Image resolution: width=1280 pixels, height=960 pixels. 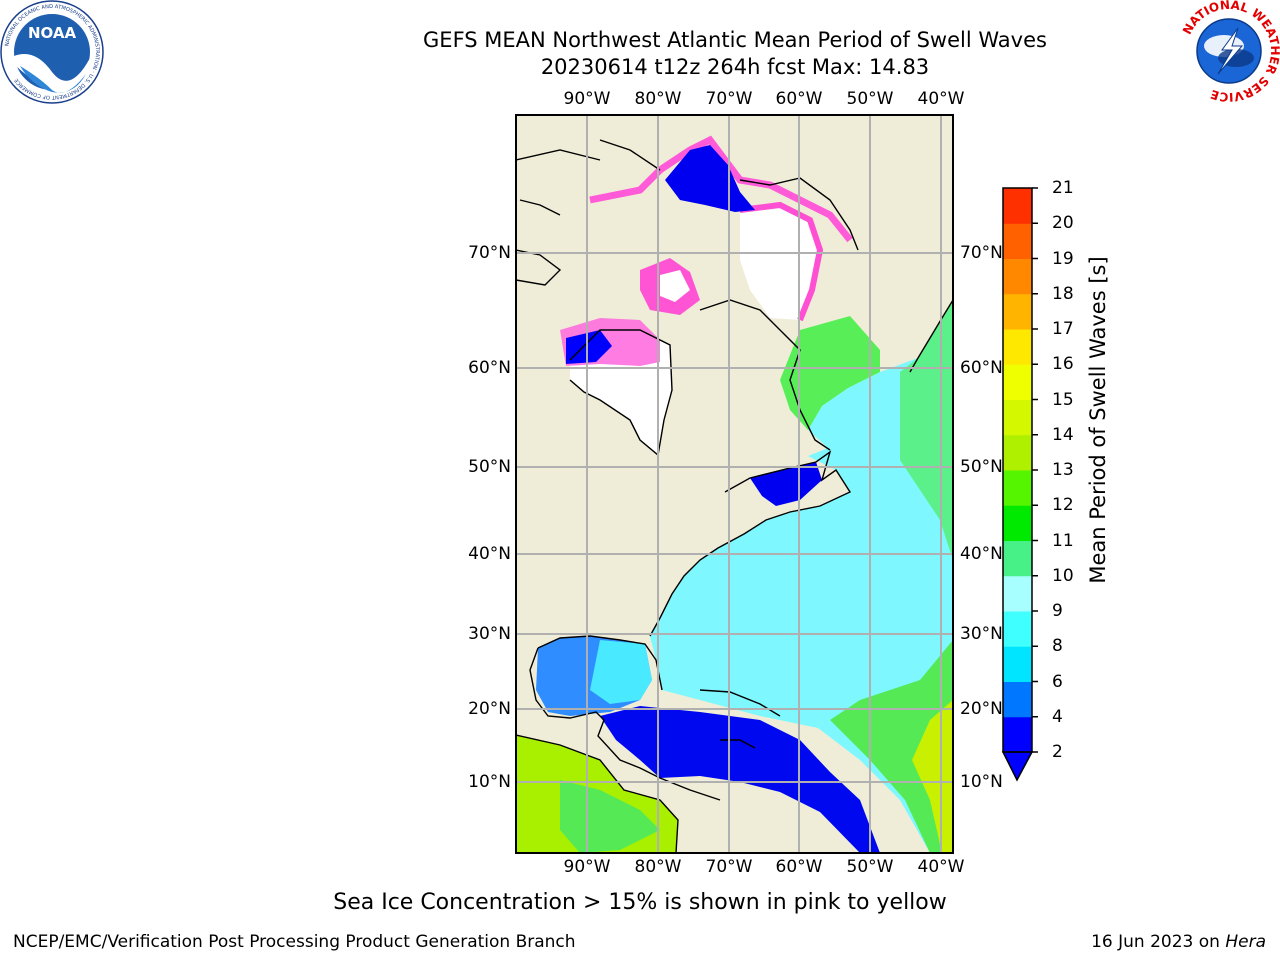 I want to click on lat-label-right: 30°N, so click(x=981, y=634).